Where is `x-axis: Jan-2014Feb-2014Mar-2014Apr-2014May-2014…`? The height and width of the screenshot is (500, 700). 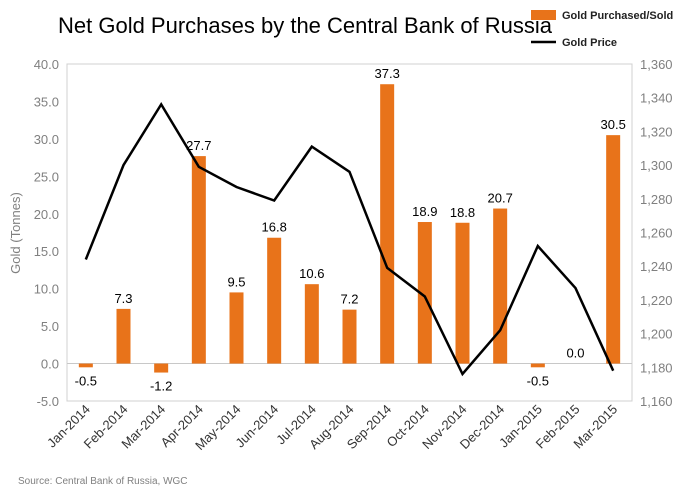 x-axis: Jan-2014Feb-2014Mar-2014Apr-2014May-2014… is located at coordinates (332, 427).